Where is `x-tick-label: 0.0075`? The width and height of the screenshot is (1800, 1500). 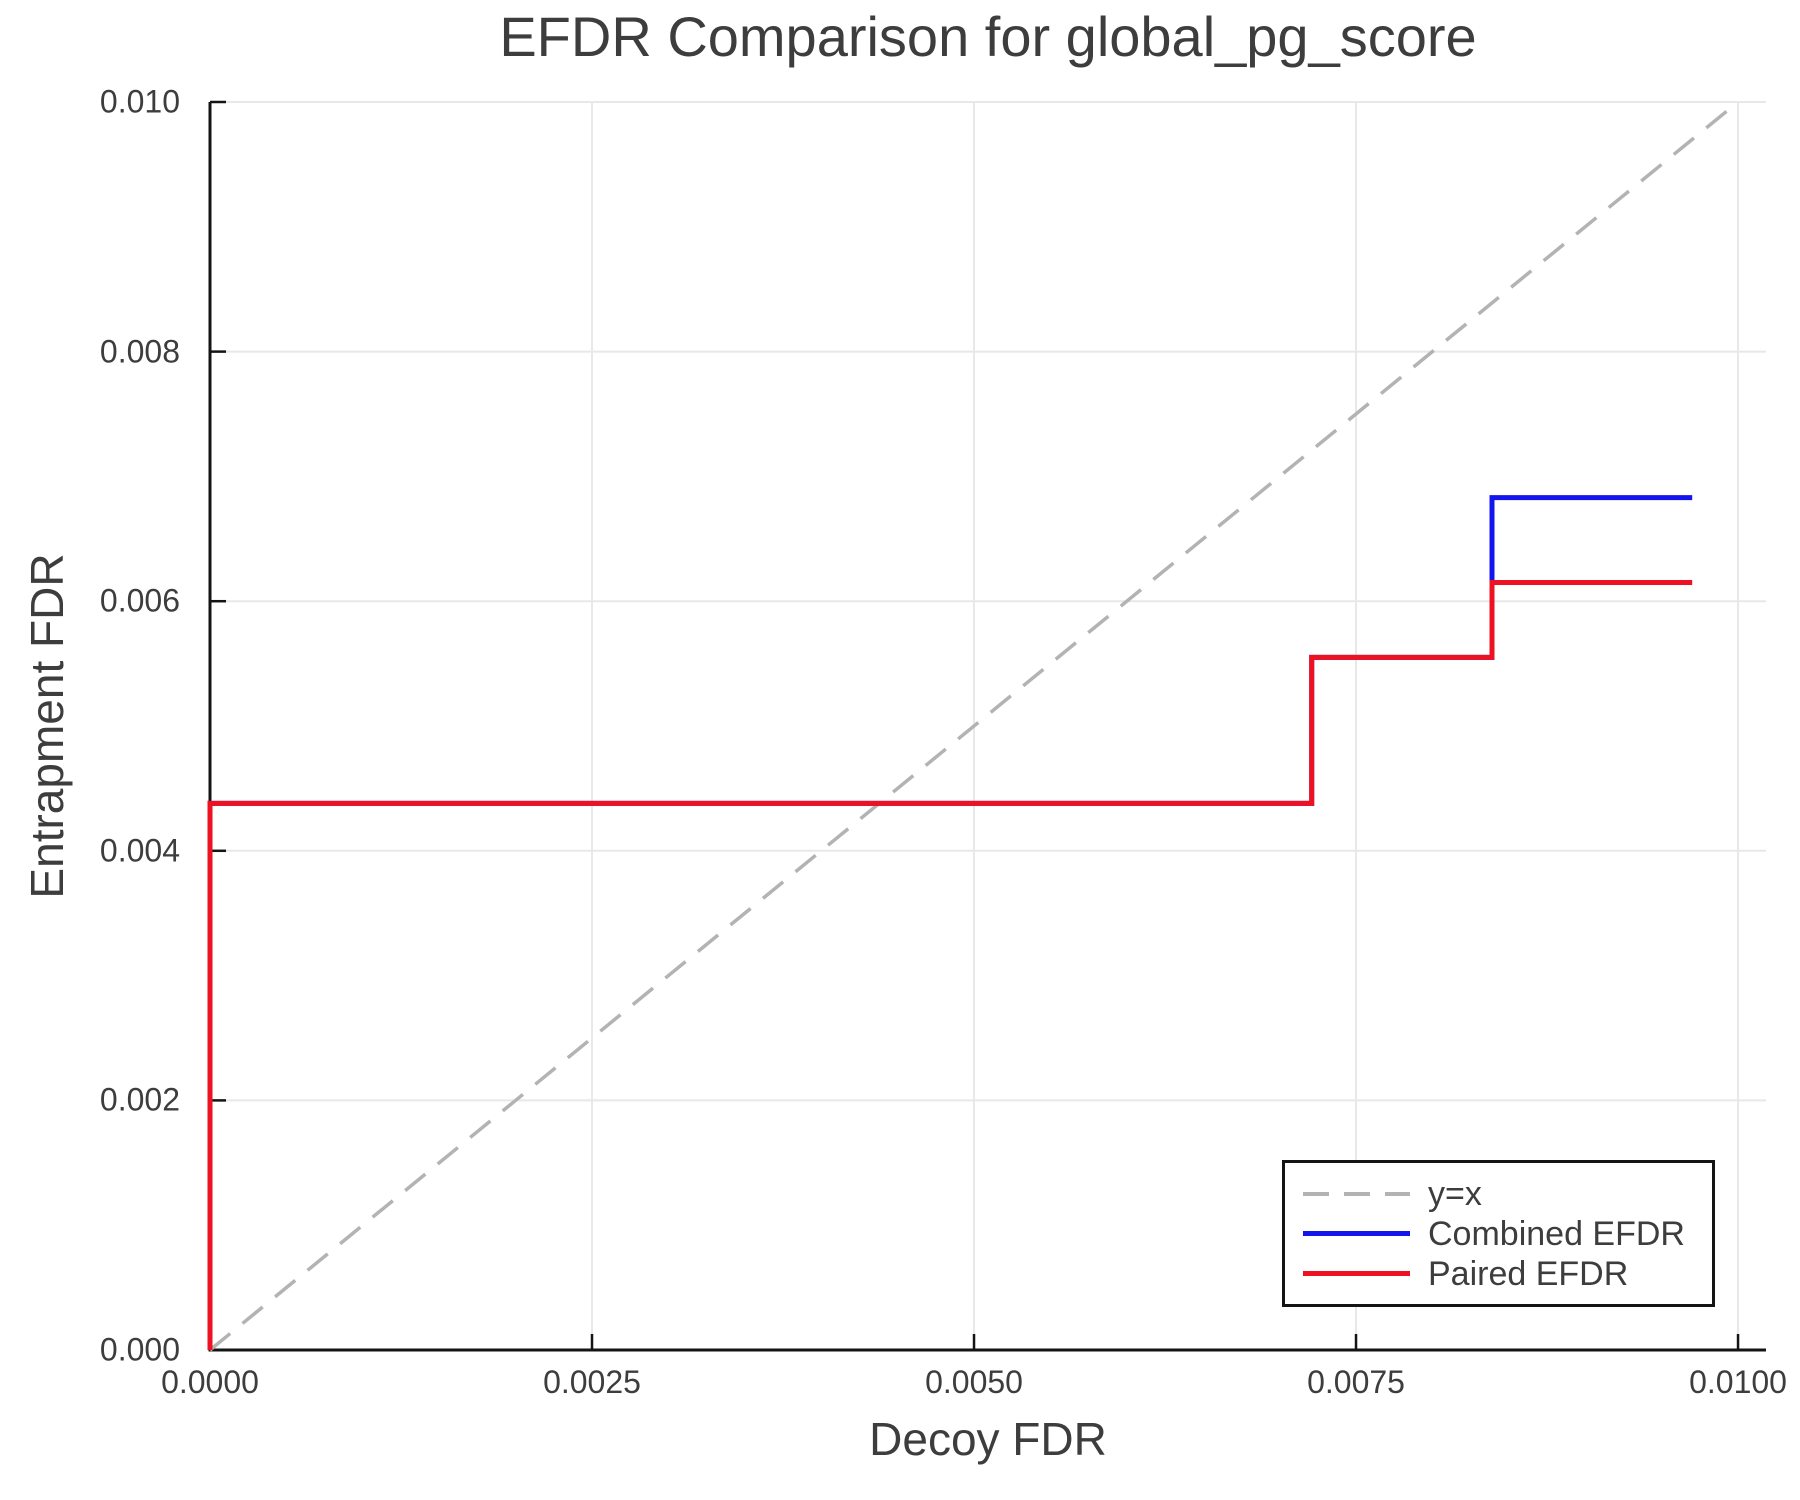 x-tick-label: 0.0075 is located at coordinates (1356, 1382).